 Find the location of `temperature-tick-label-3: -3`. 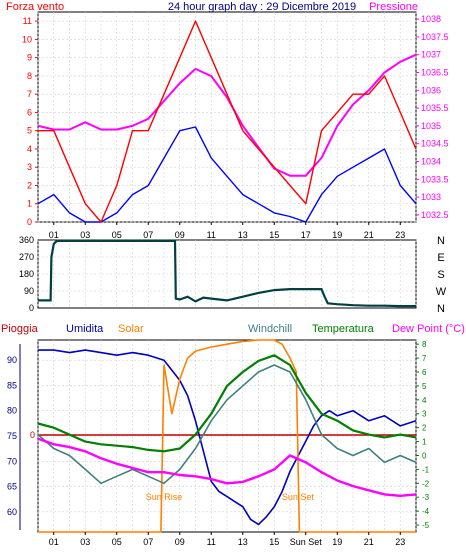

temperature-tick-label-3: -3 is located at coordinates (426, 497).